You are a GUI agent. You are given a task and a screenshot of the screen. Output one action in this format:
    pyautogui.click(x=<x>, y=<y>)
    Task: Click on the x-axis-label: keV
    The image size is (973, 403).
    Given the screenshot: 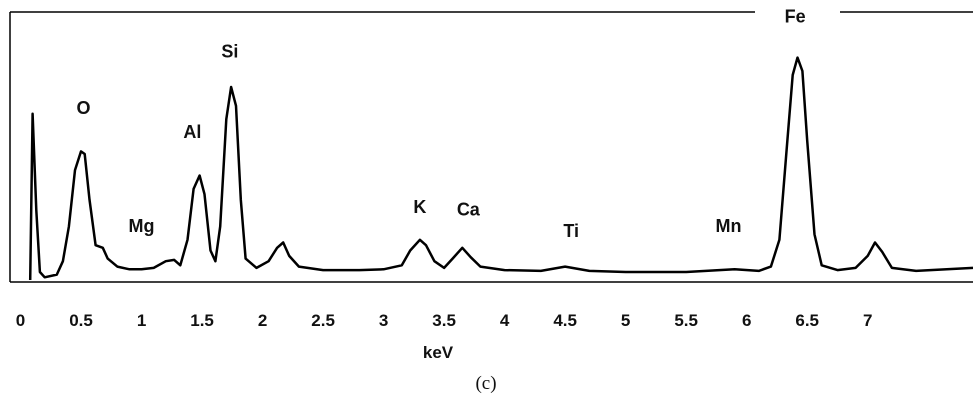 What is the action you would take?
    pyautogui.click(x=438, y=352)
    